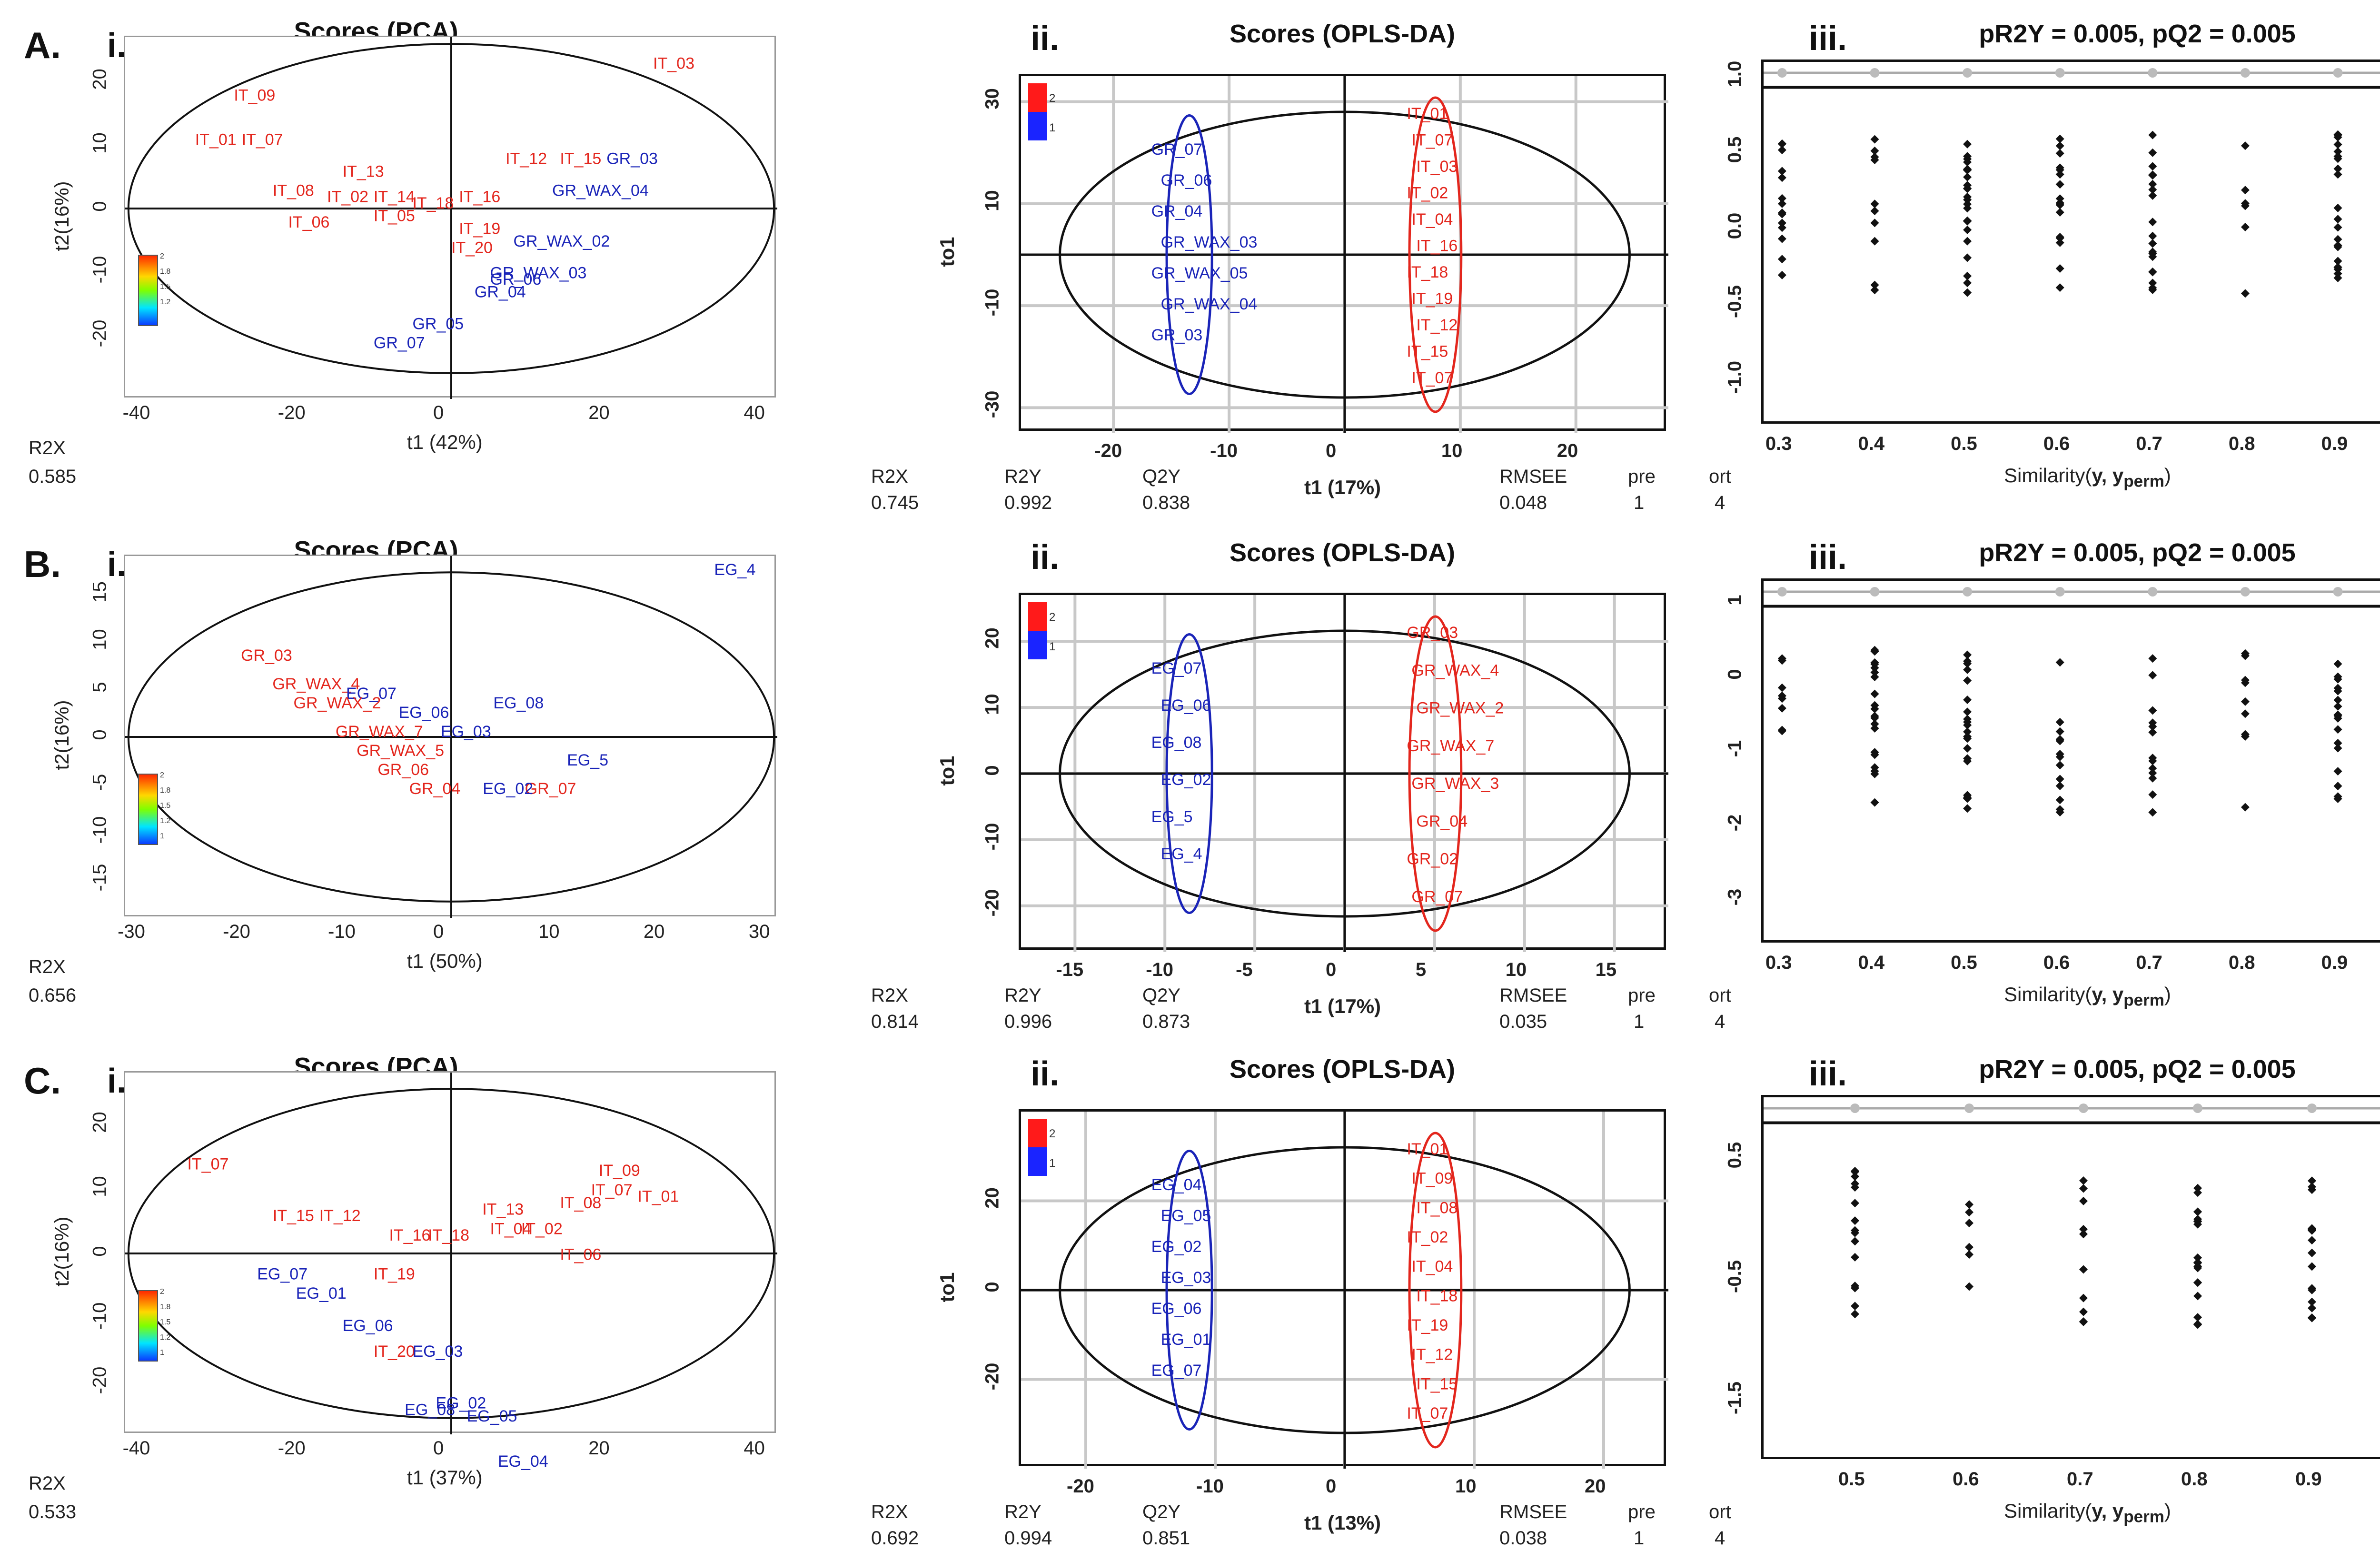 This screenshot has width=2380, height=1551. Describe the element at coordinates (47, 1483) in the screenshot. I see `r2x-label: R2X` at that location.